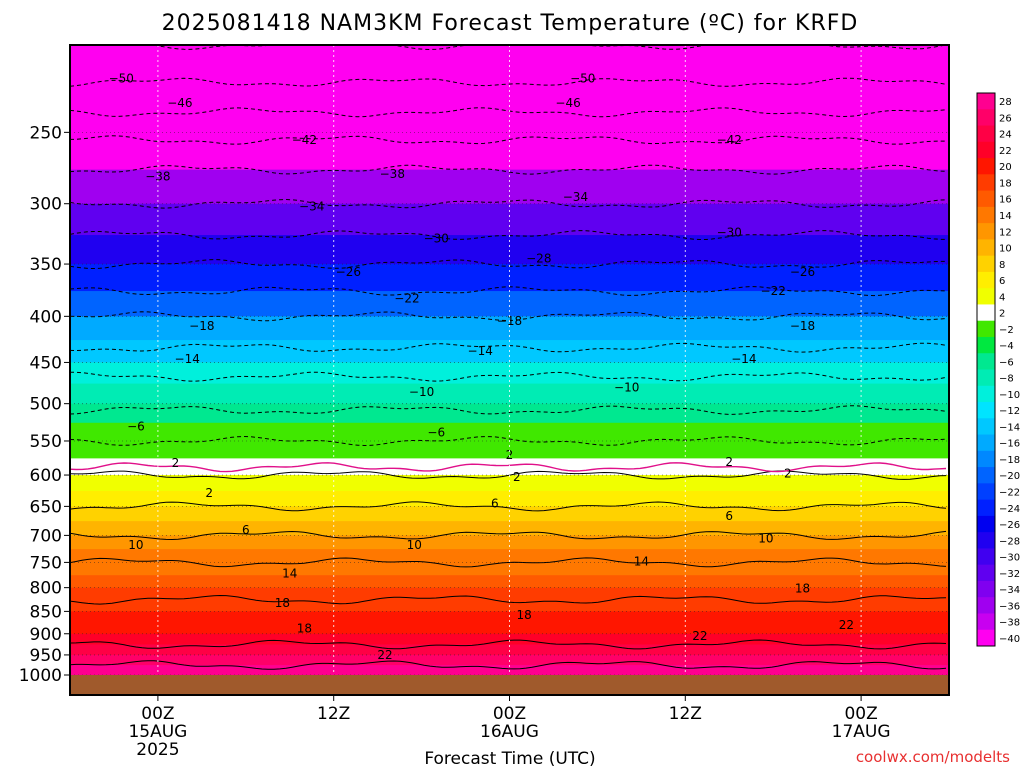 The image size is (1024, 768). I want to click on contour-label: −38, so click(392, 174).